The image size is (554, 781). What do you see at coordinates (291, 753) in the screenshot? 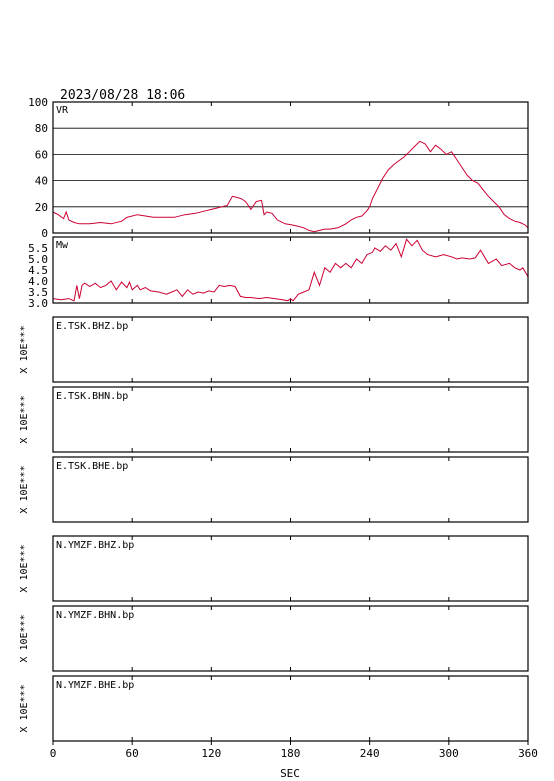
I see `x-tick-label: 180` at bounding box center [291, 753].